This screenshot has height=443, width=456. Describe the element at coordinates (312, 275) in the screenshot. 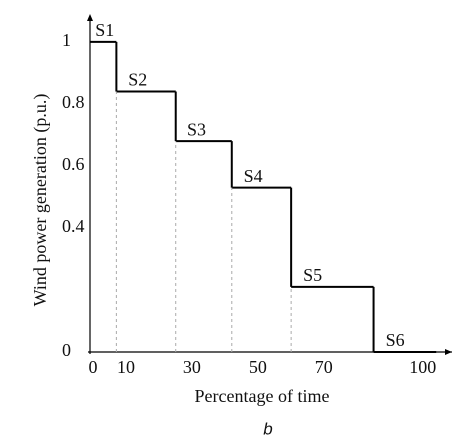

I see `segment-label: S5` at that location.